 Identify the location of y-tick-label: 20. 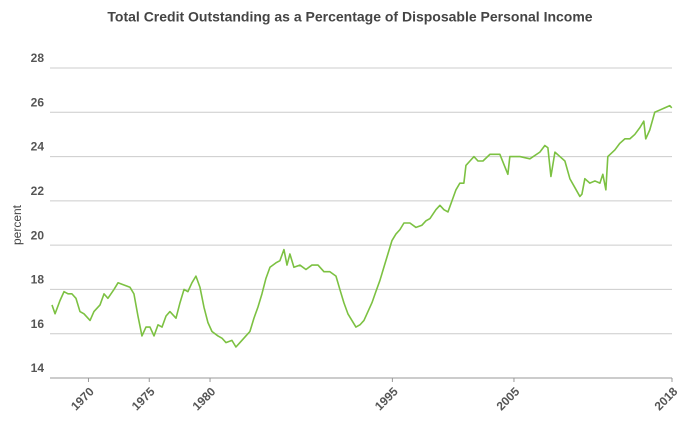
(38, 235).